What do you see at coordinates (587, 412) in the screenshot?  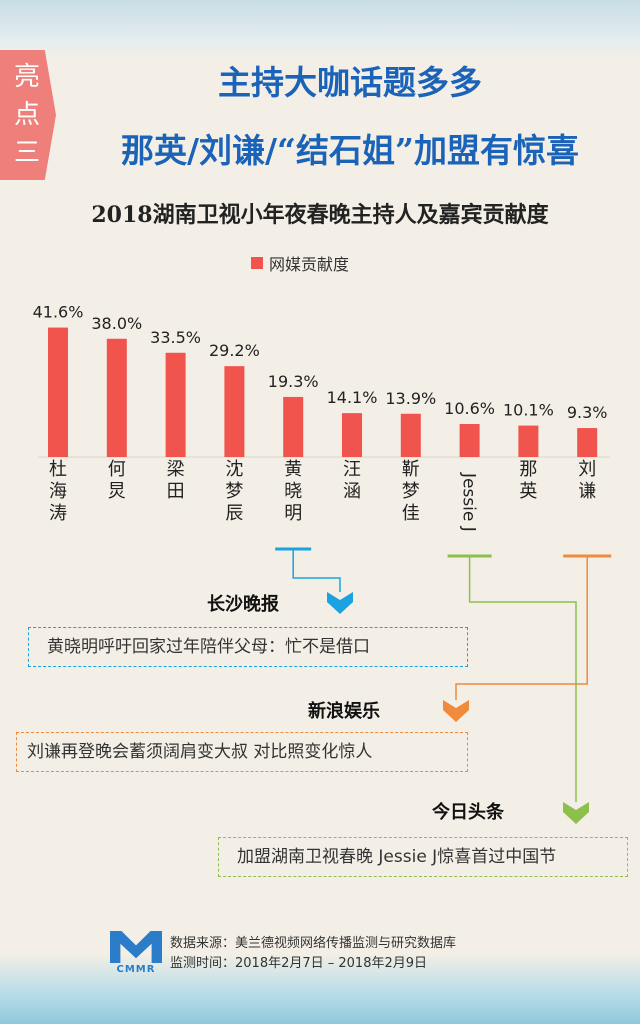 I see `data-label: 9.3%` at bounding box center [587, 412].